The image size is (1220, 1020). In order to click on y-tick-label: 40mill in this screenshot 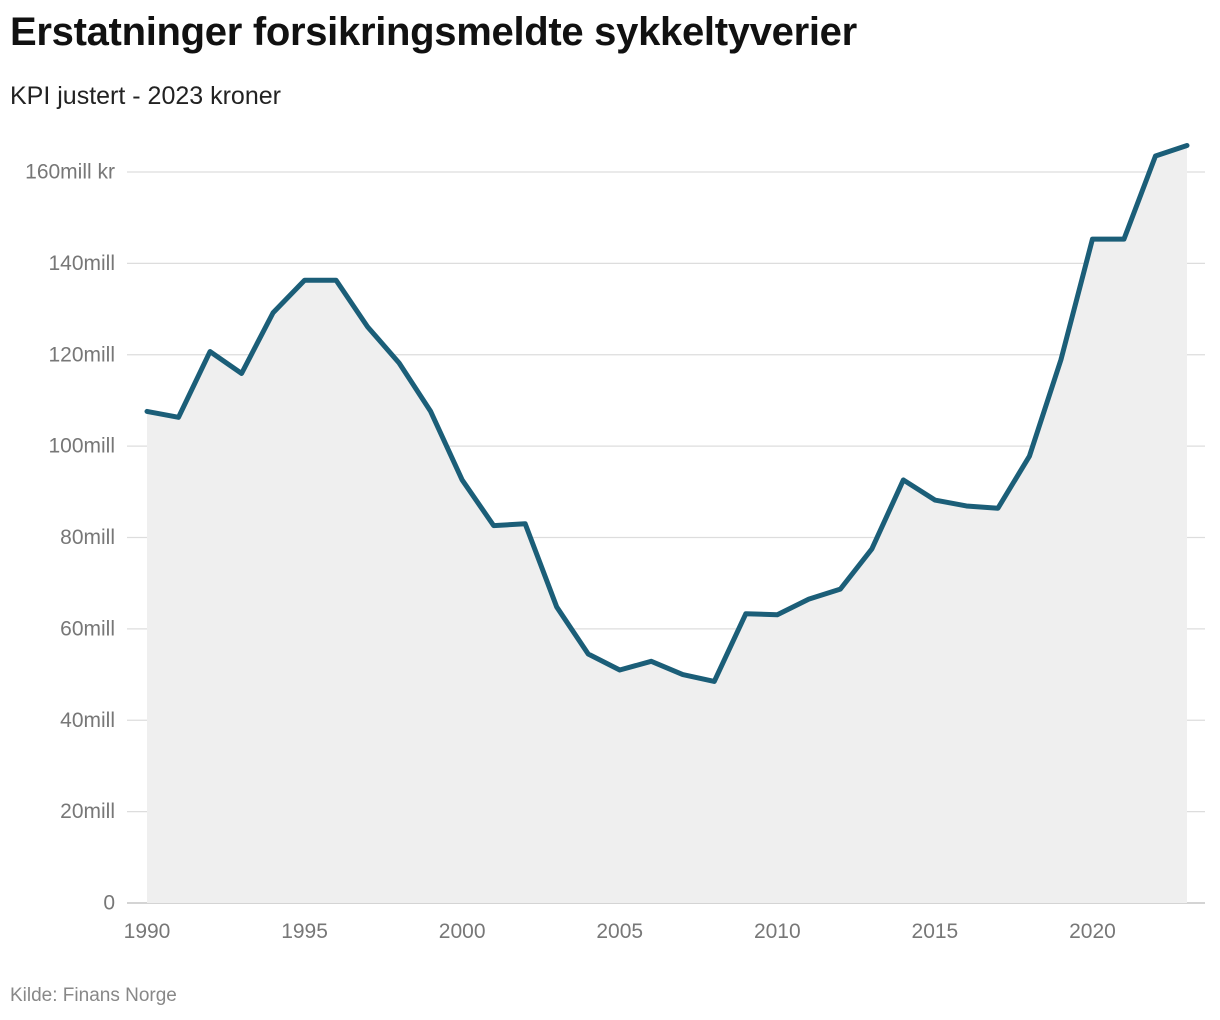, I will do `click(87, 720)`.